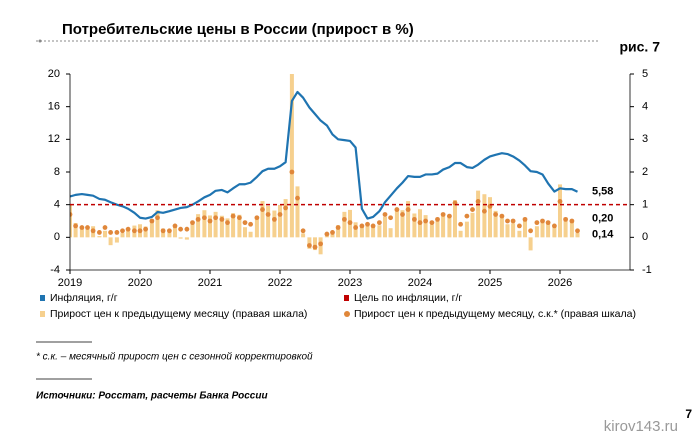  Describe the element at coordinates (280, 283) in the screenshot. I see `x-tick-label: 2022` at that location.